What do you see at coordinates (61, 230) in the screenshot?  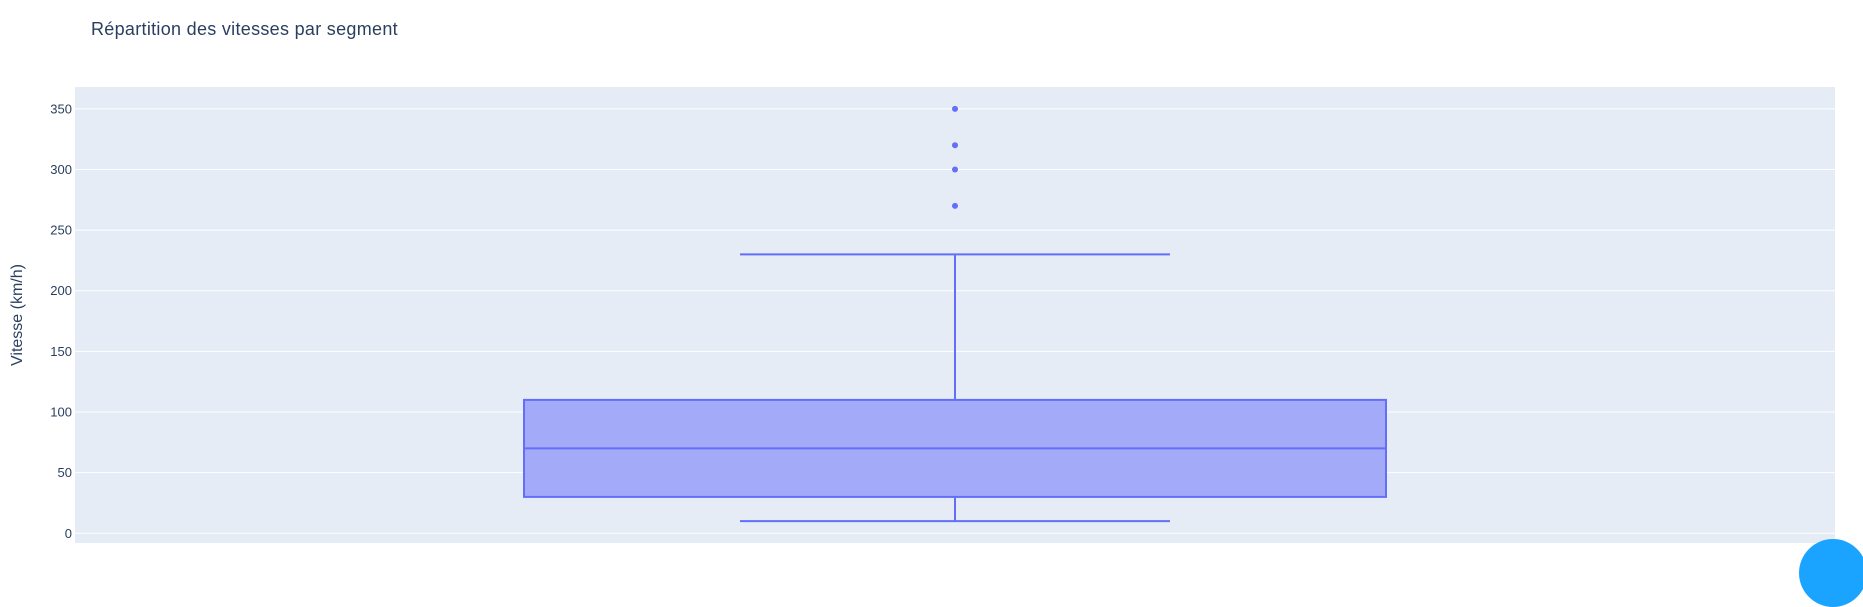 I see `y-tick-label: 250` at bounding box center [61, 230].